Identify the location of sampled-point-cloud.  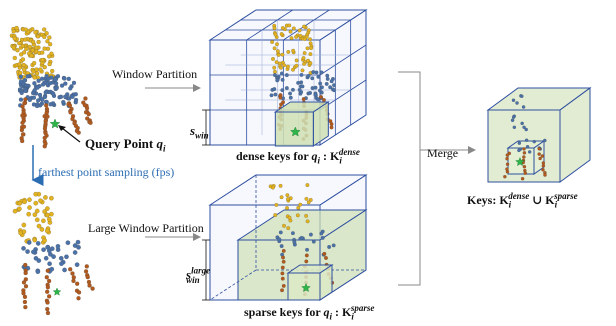
(53, 253).